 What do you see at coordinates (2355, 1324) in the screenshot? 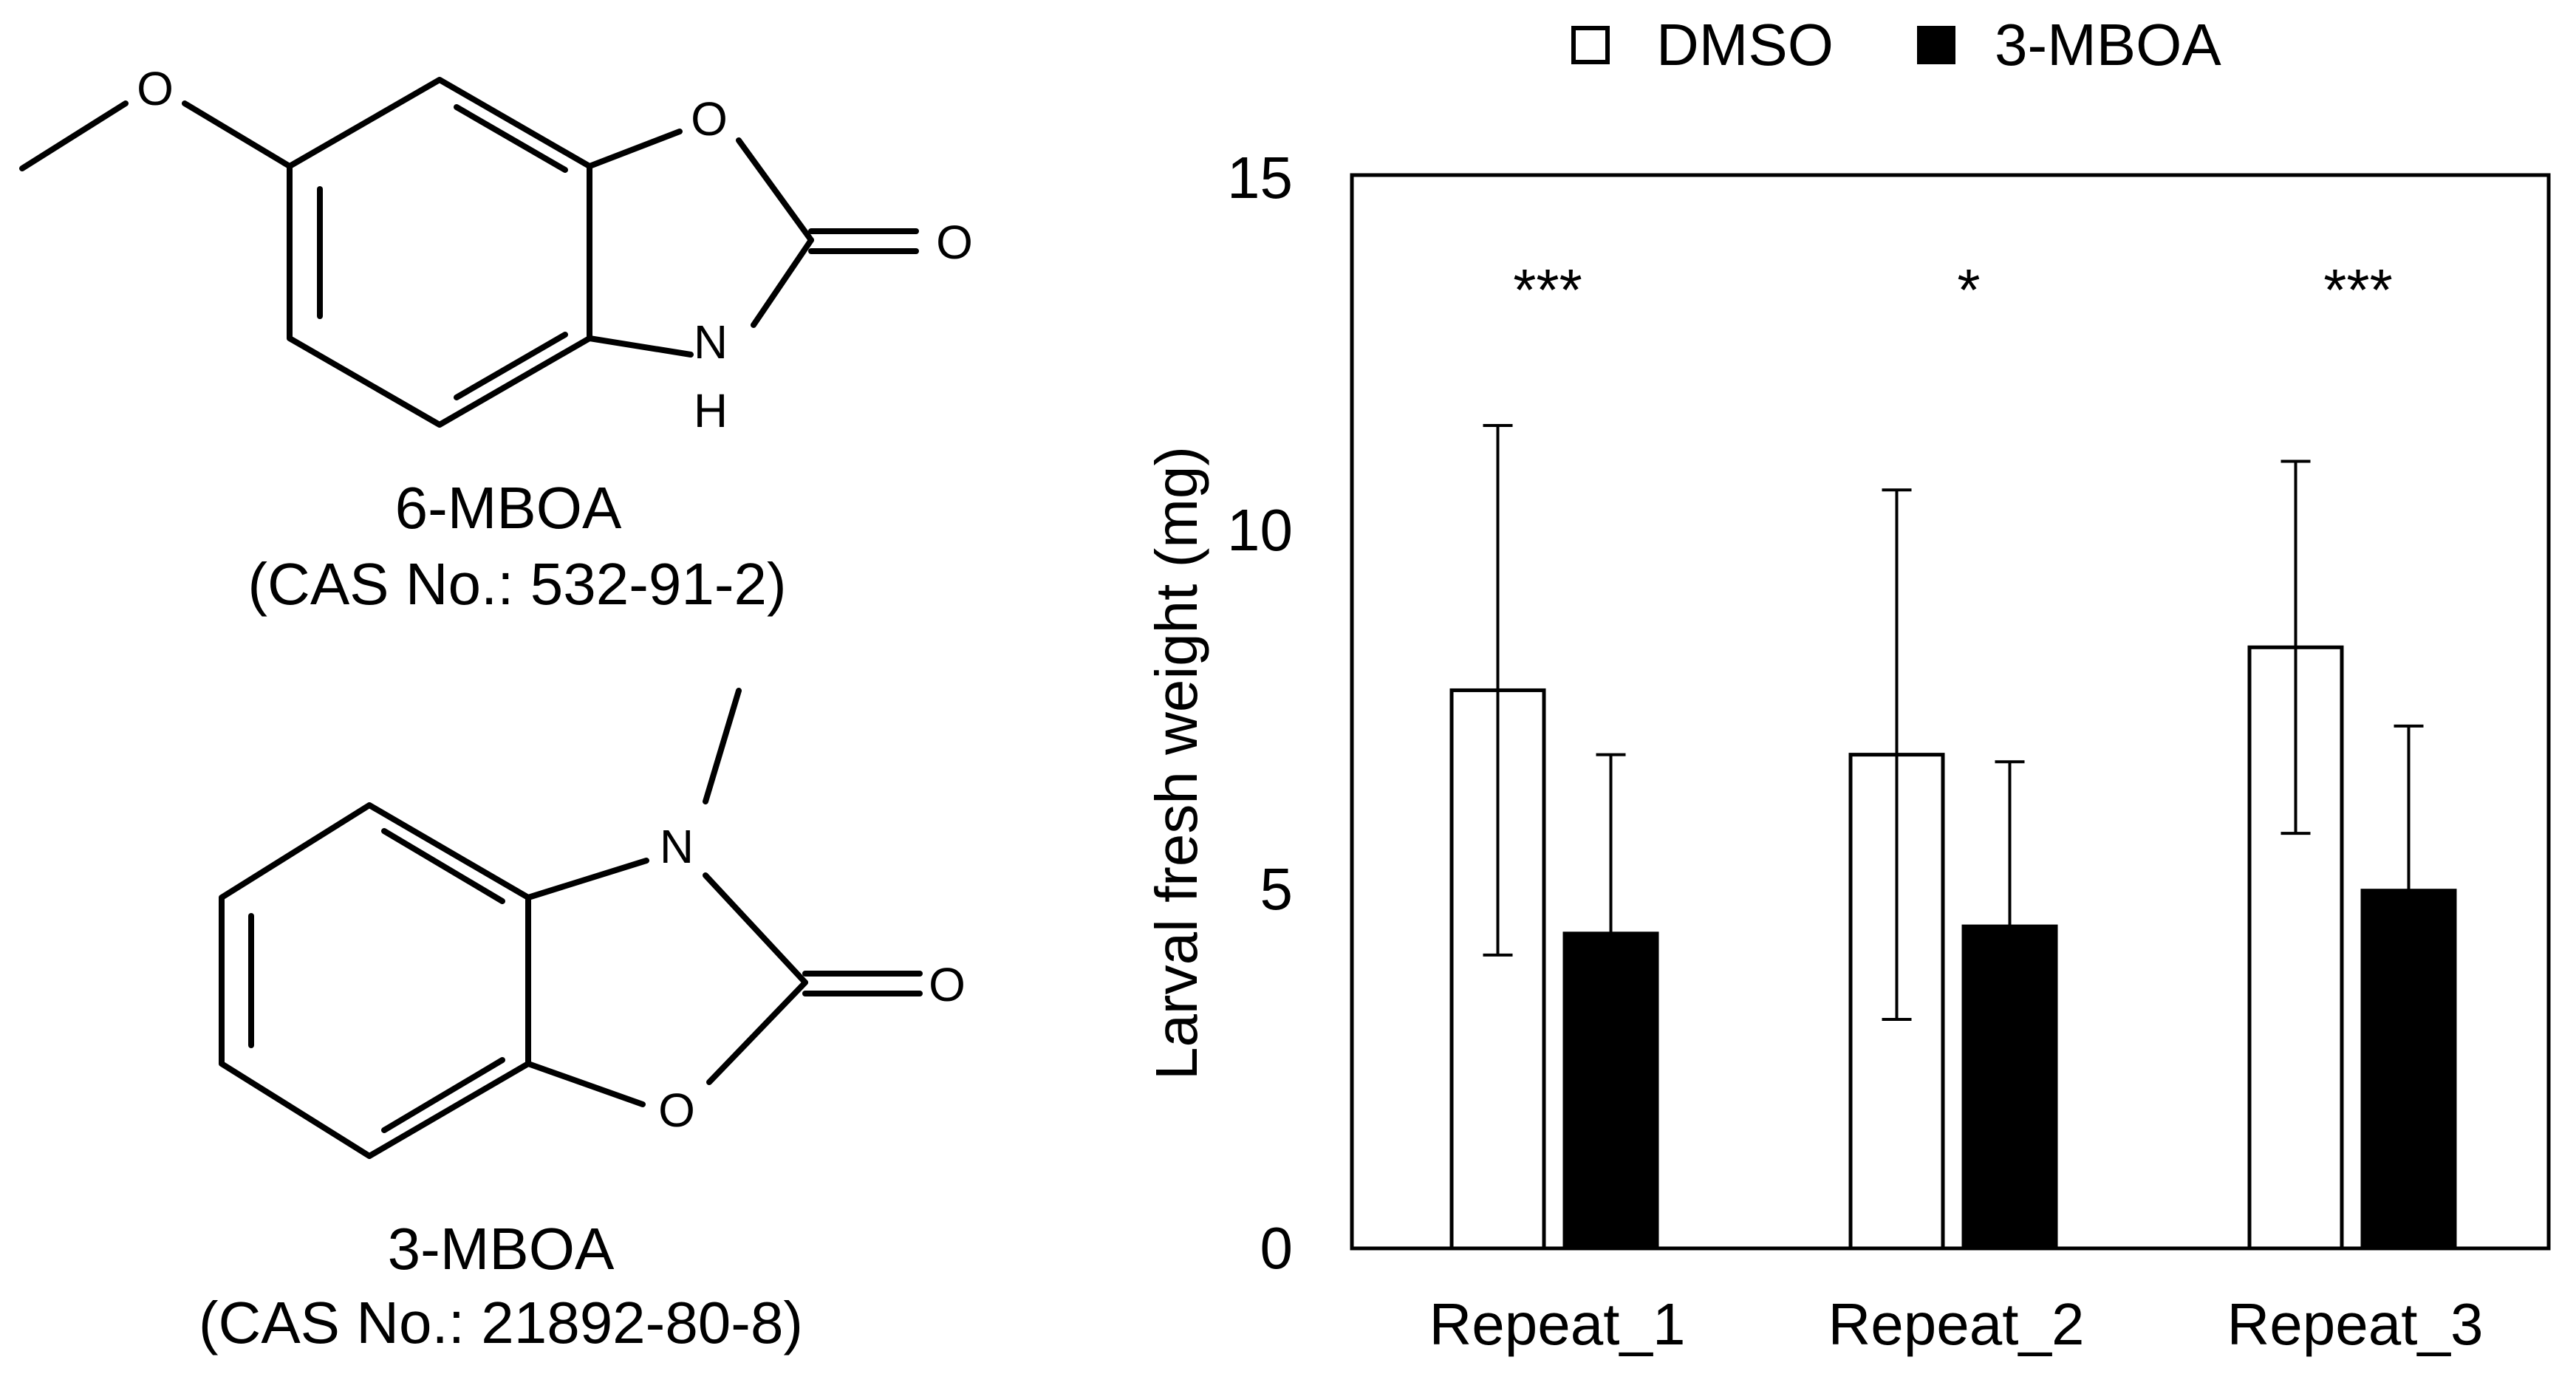
I see `x-tick-label-repeat-3: Repeat_3` at bounding box center [2355, 1324].